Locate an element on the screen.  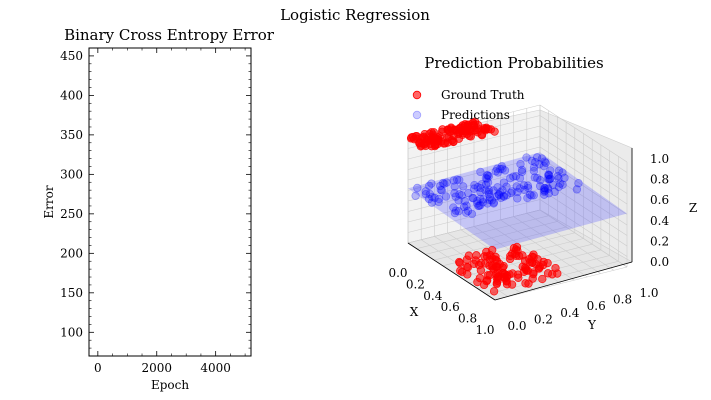
y-tick-label: 0.4 is located at coordinates (569, 313).